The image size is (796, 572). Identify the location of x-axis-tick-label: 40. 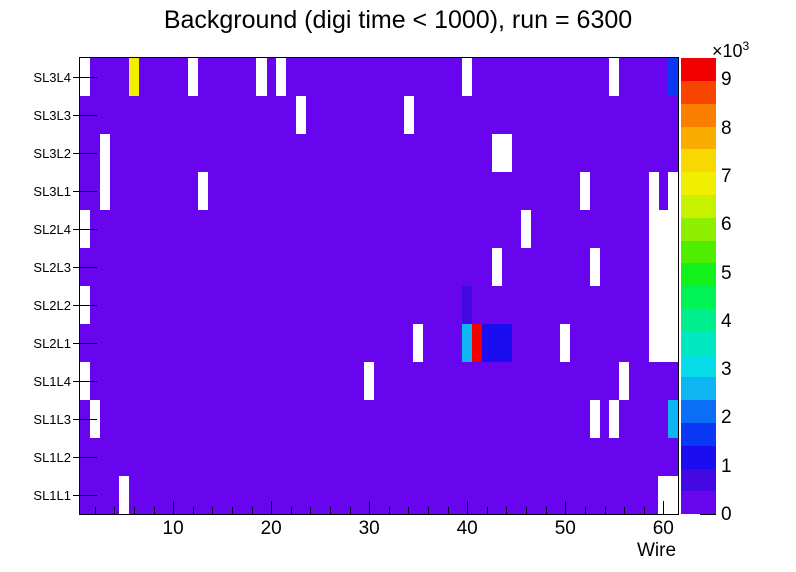
(467, 528).